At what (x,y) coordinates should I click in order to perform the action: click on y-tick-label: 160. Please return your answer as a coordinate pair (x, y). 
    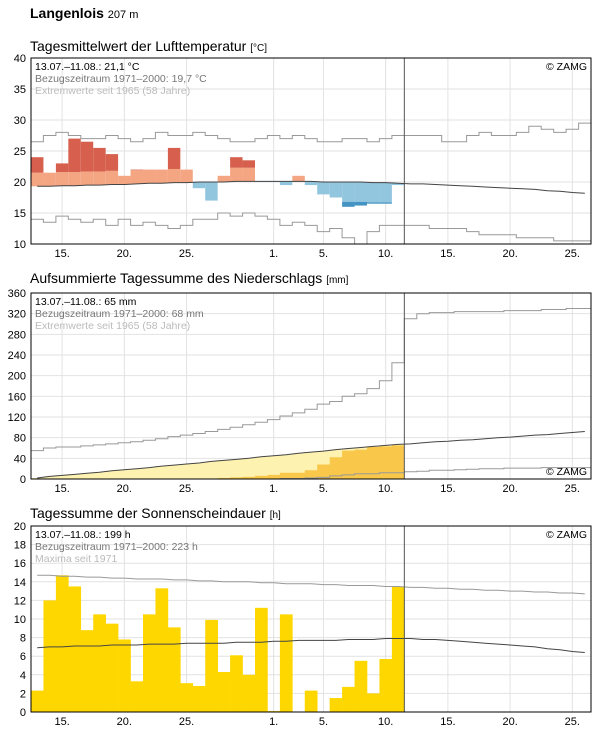
    Looking at the image, I should click on (17, 397).